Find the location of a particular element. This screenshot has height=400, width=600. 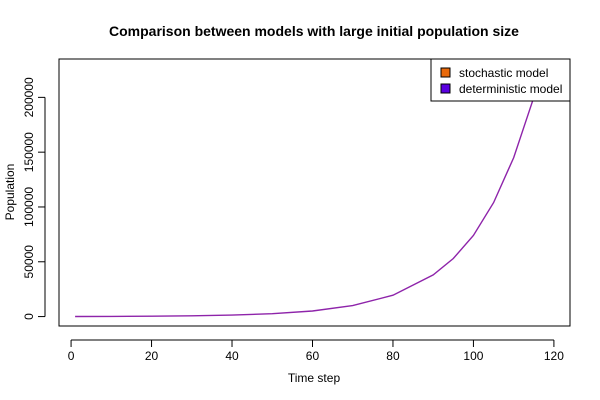

legend-box is located at coordinates (500, 80).